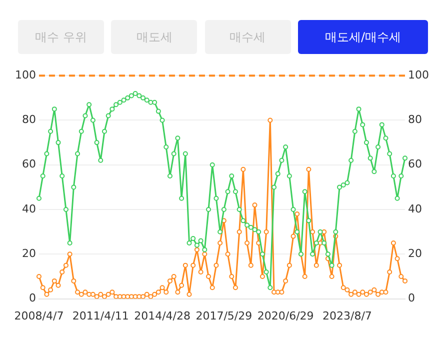 The width and height of the screenshot is (444, 339). What do you see at coordinates (285, 315) in the screenshot?
I see `x-tick-label: 2020/6/29` at bounding box center [285, 315].